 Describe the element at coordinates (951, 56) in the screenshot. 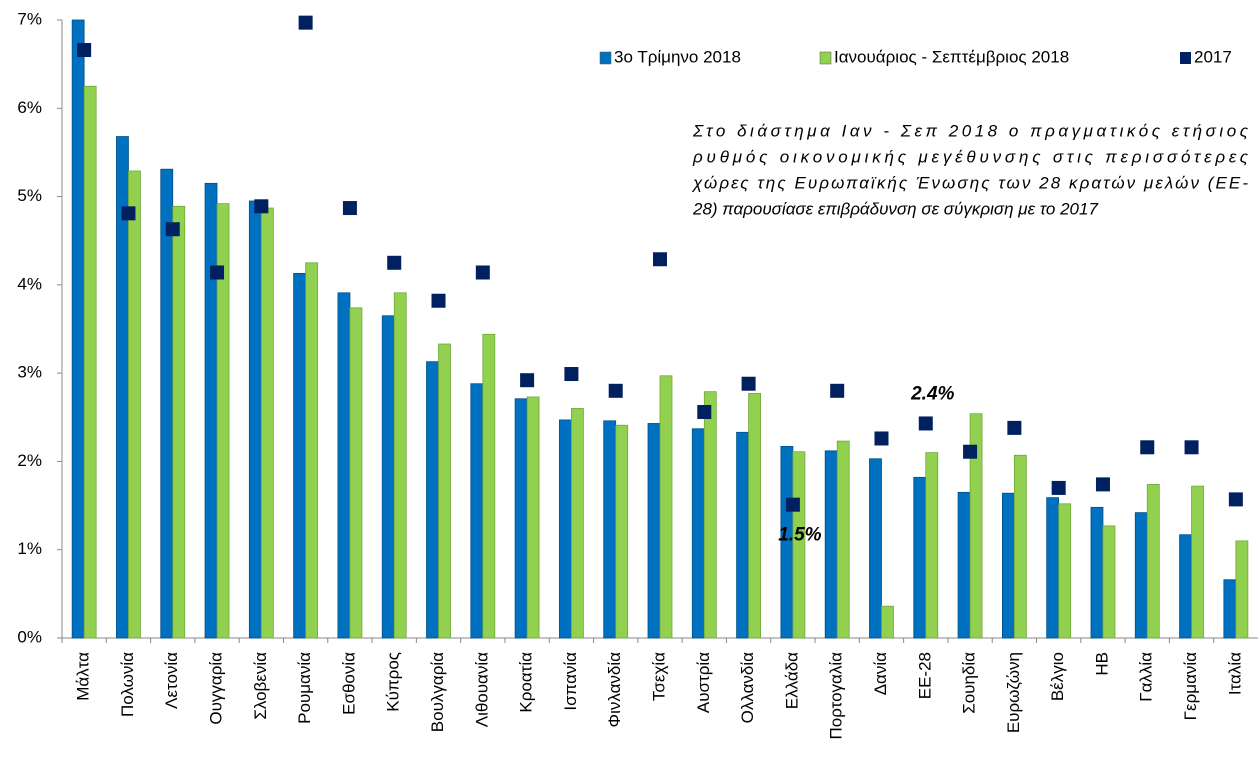

I see `legend-label: Ιανουάριος - Σεπτέμβριος 2018` at that location.